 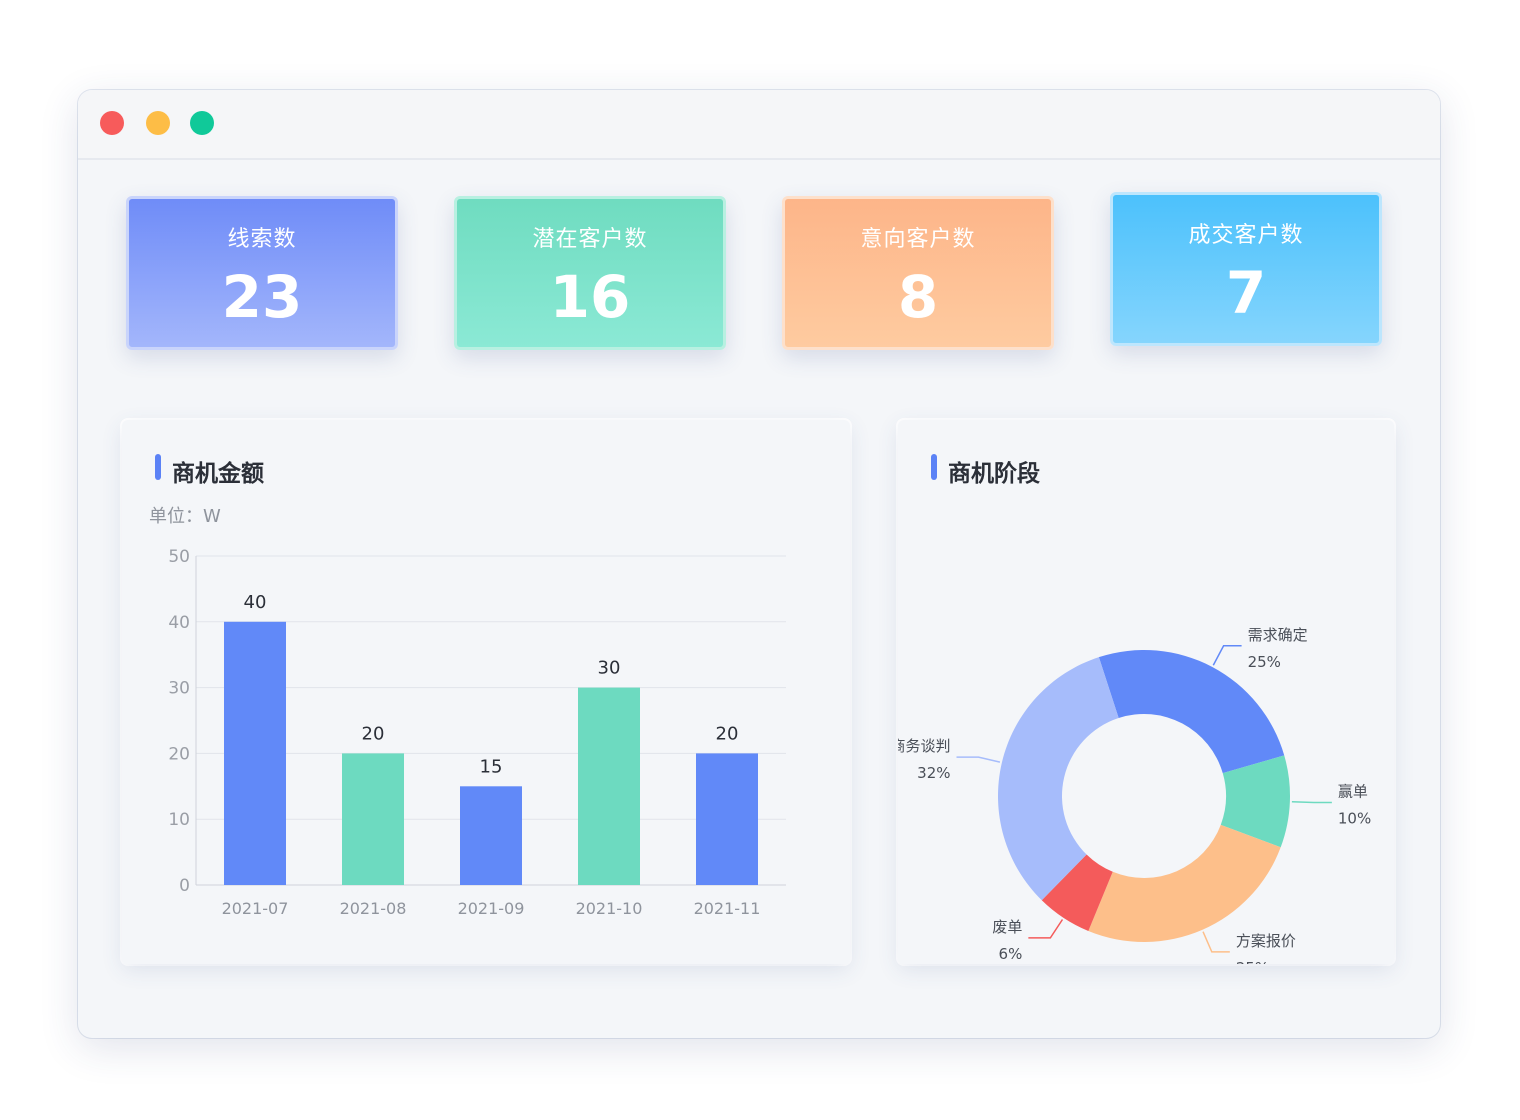 What do you see at coordinates (179, 689) in the screenshot?
I see `y-tick-label: 30` at bounding box center [179, 689].